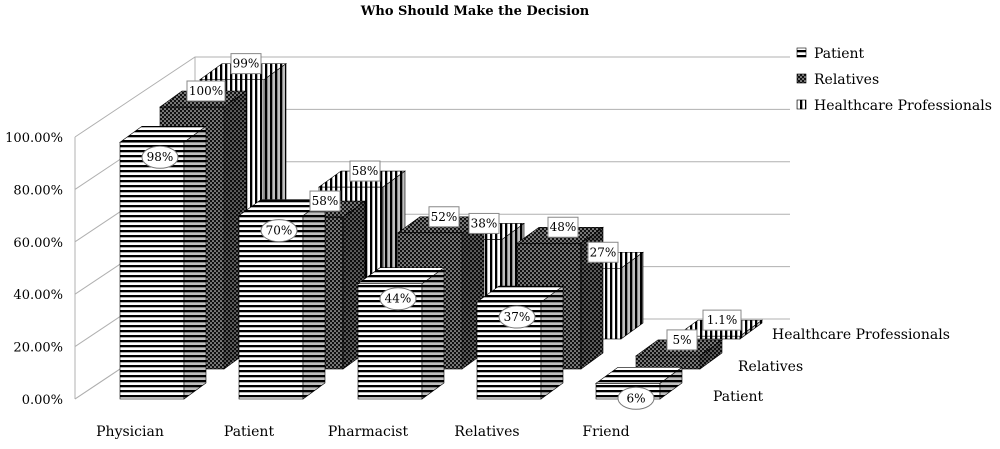  I want to click on data-label-text: 100%, so click(206, 91).